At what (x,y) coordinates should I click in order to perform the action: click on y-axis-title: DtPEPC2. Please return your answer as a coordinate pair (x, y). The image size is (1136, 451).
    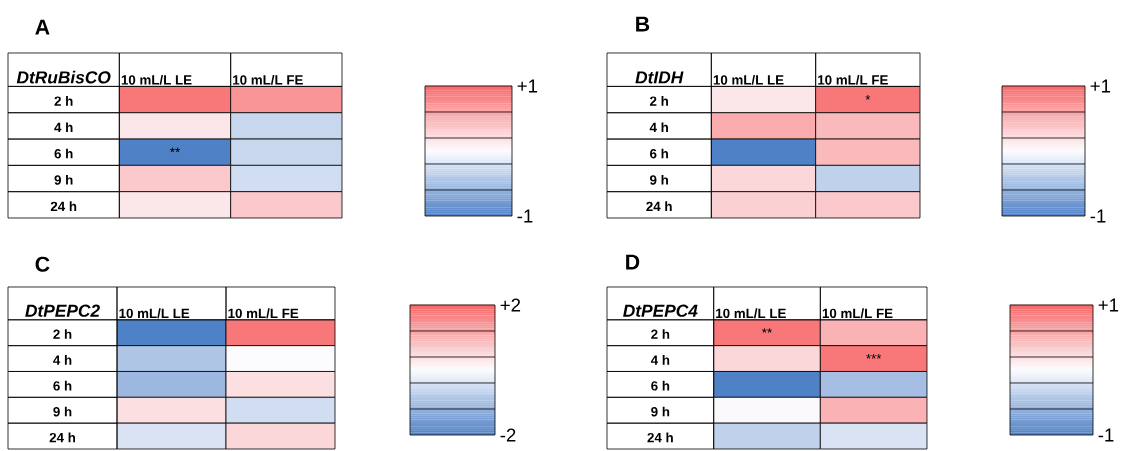
    Looking at the image, I should click on (62, 310).